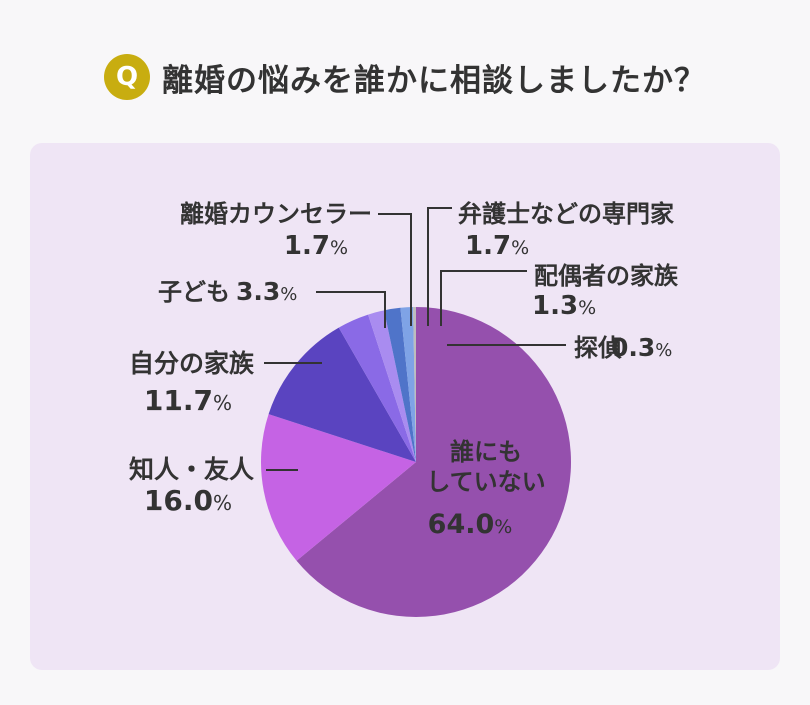  Describe the element at coordinates (606, 276) in the screenshot. I see `slice-label: 配偶者の家族` at that location.